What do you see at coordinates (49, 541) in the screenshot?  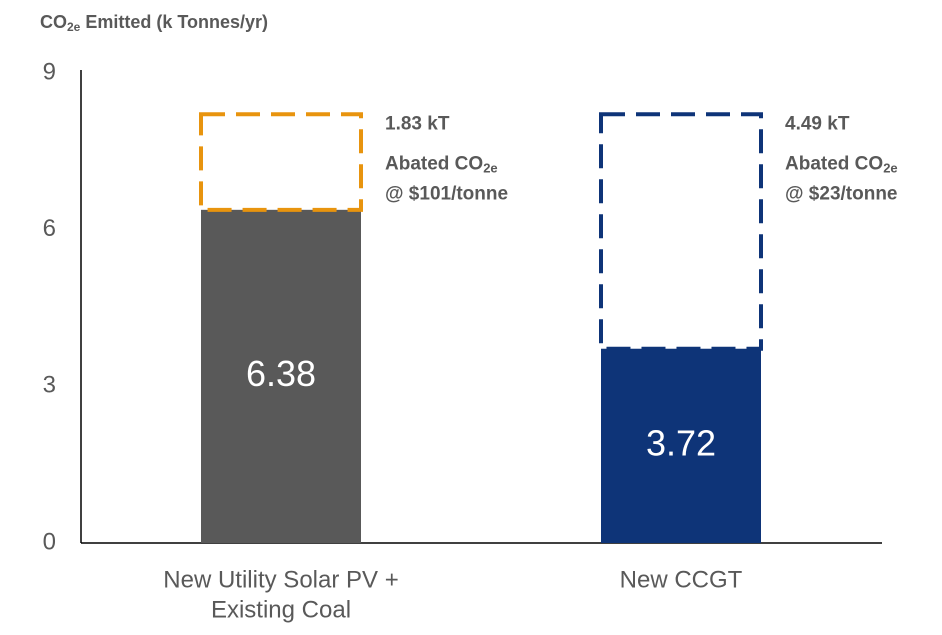 I see `y-tick-label: 0` at bounding box center [49, 541].